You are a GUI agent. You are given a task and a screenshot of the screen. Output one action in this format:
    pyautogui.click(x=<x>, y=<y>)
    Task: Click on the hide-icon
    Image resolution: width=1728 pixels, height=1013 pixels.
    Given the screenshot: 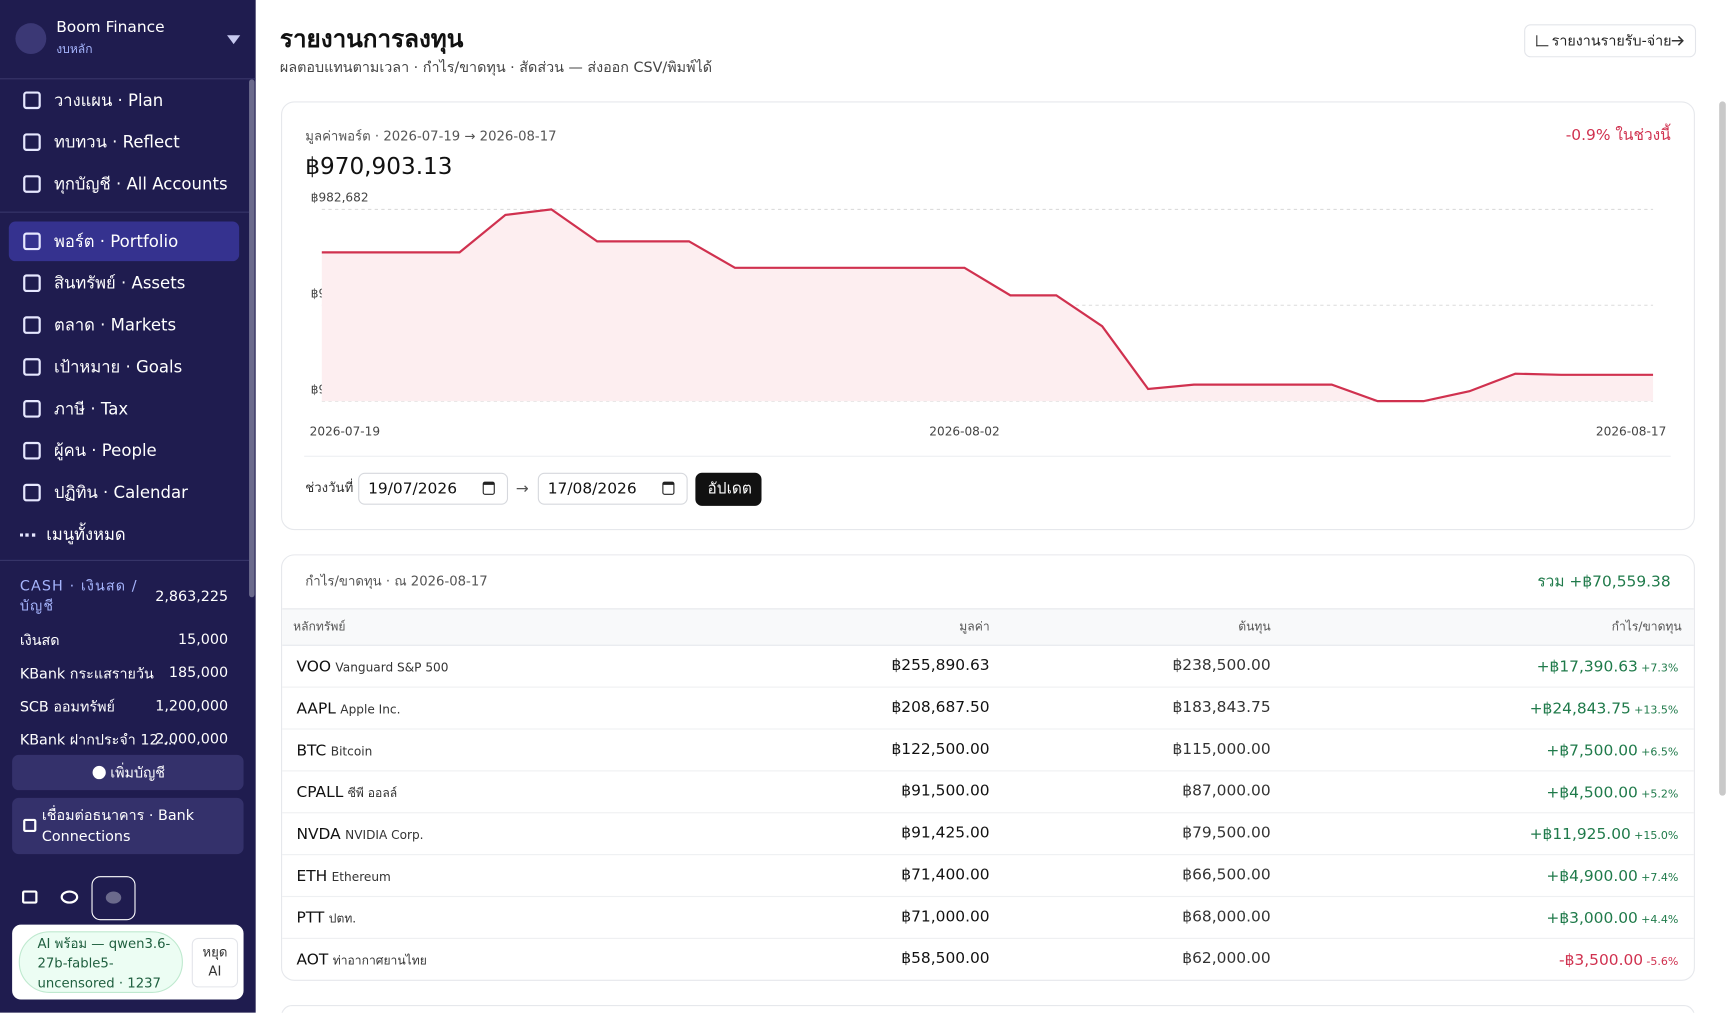 What is the action you would take?
    pyautogui.click(x=69, y=897)
    